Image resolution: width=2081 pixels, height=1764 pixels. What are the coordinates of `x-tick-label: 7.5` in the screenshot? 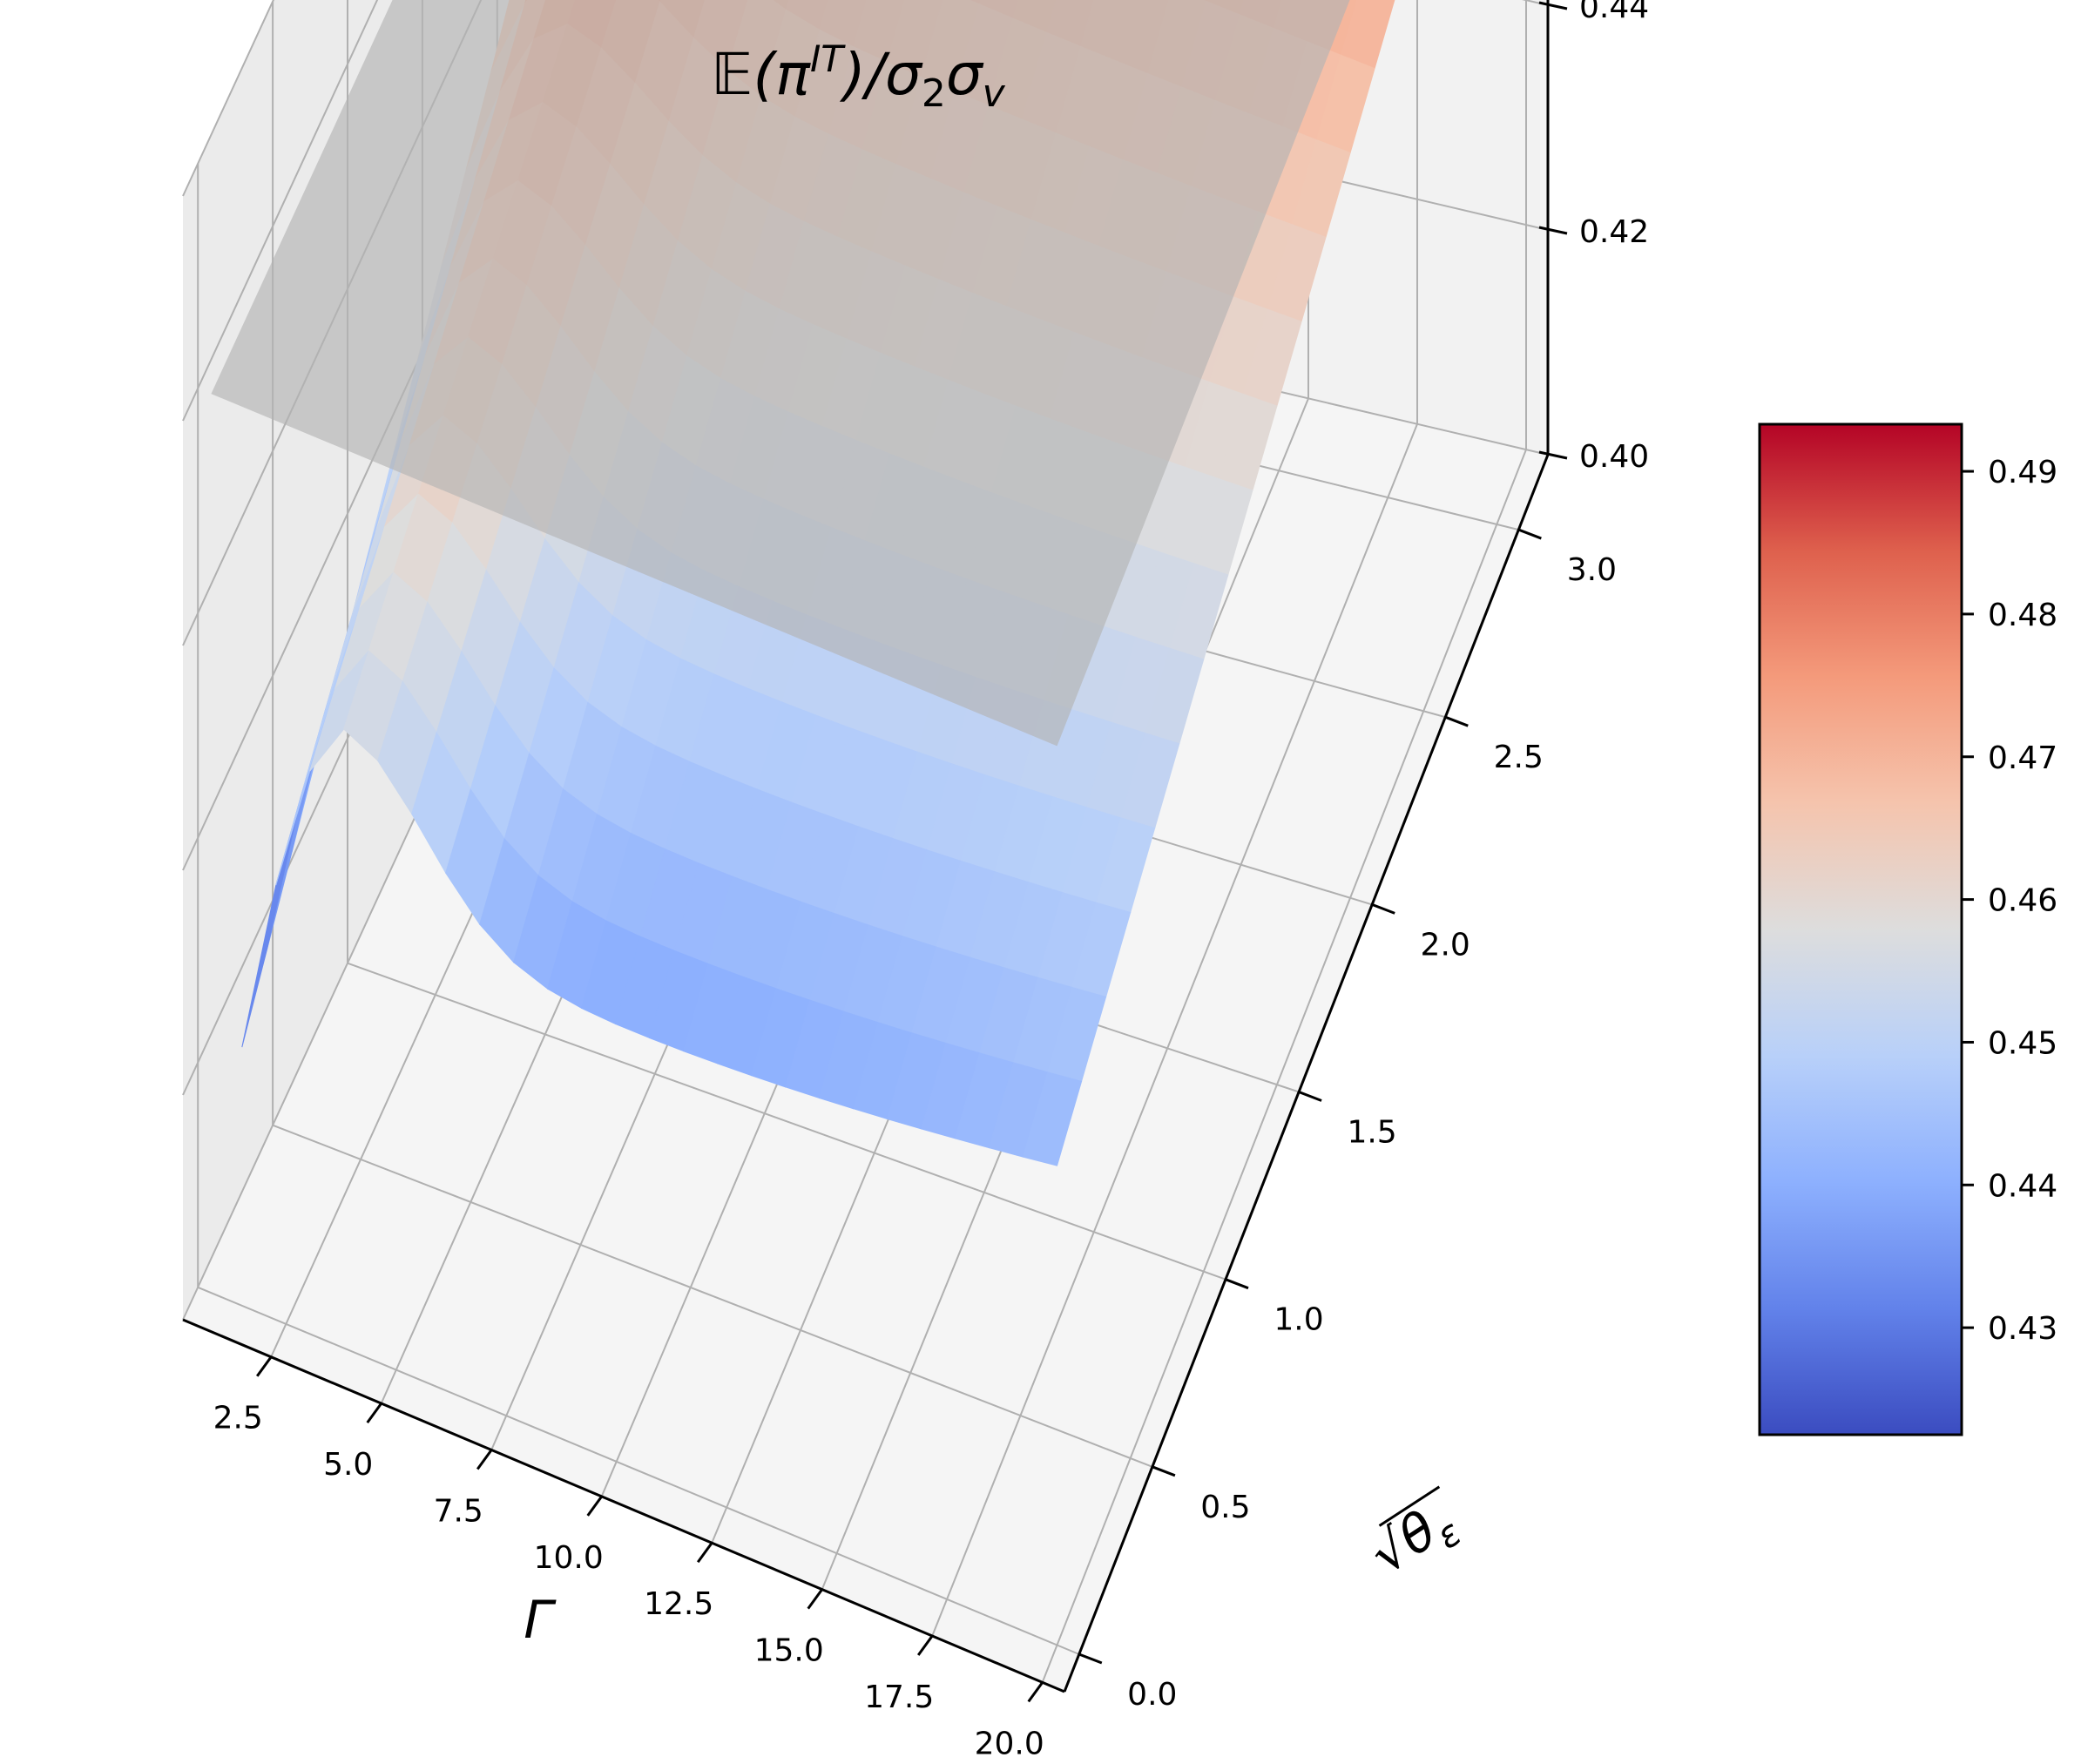 It's located at (459, 1511).